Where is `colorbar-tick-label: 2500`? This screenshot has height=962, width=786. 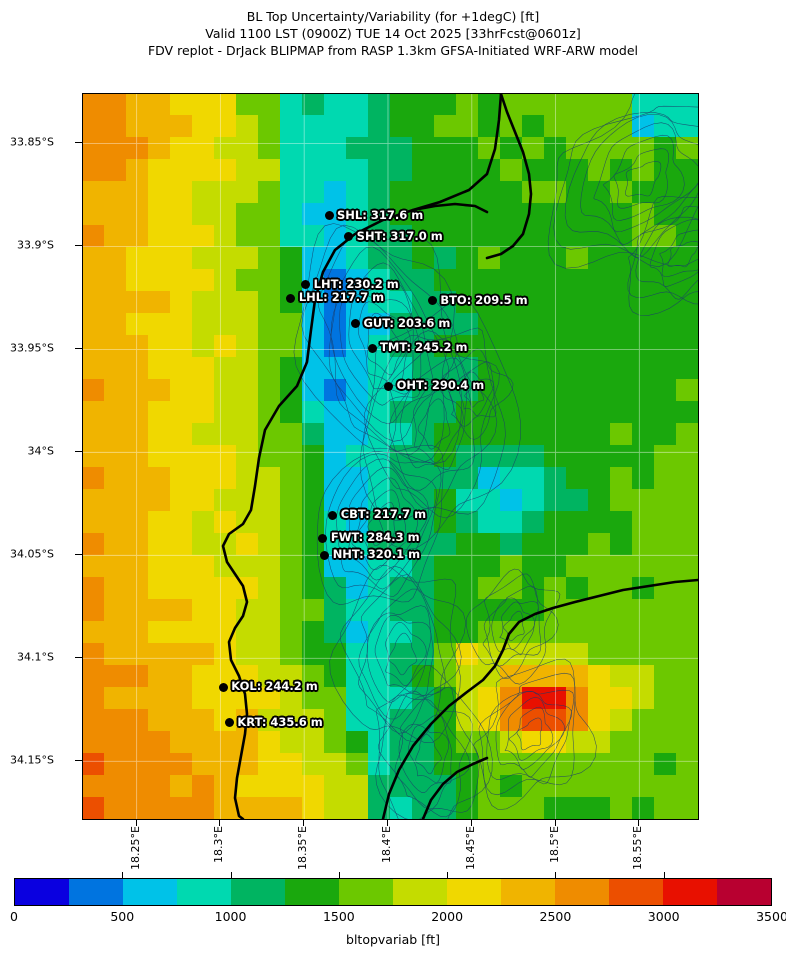 colorbar-tick-label: 2500 is located at coordinates (555, 916).